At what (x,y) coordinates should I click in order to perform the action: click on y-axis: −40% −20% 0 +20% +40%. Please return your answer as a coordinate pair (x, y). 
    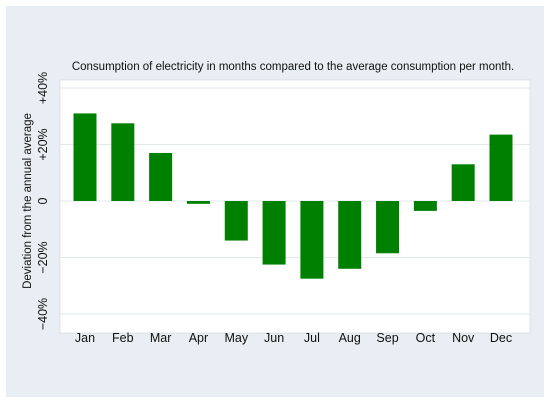
    Looking at the image, I should click on (43, 201).